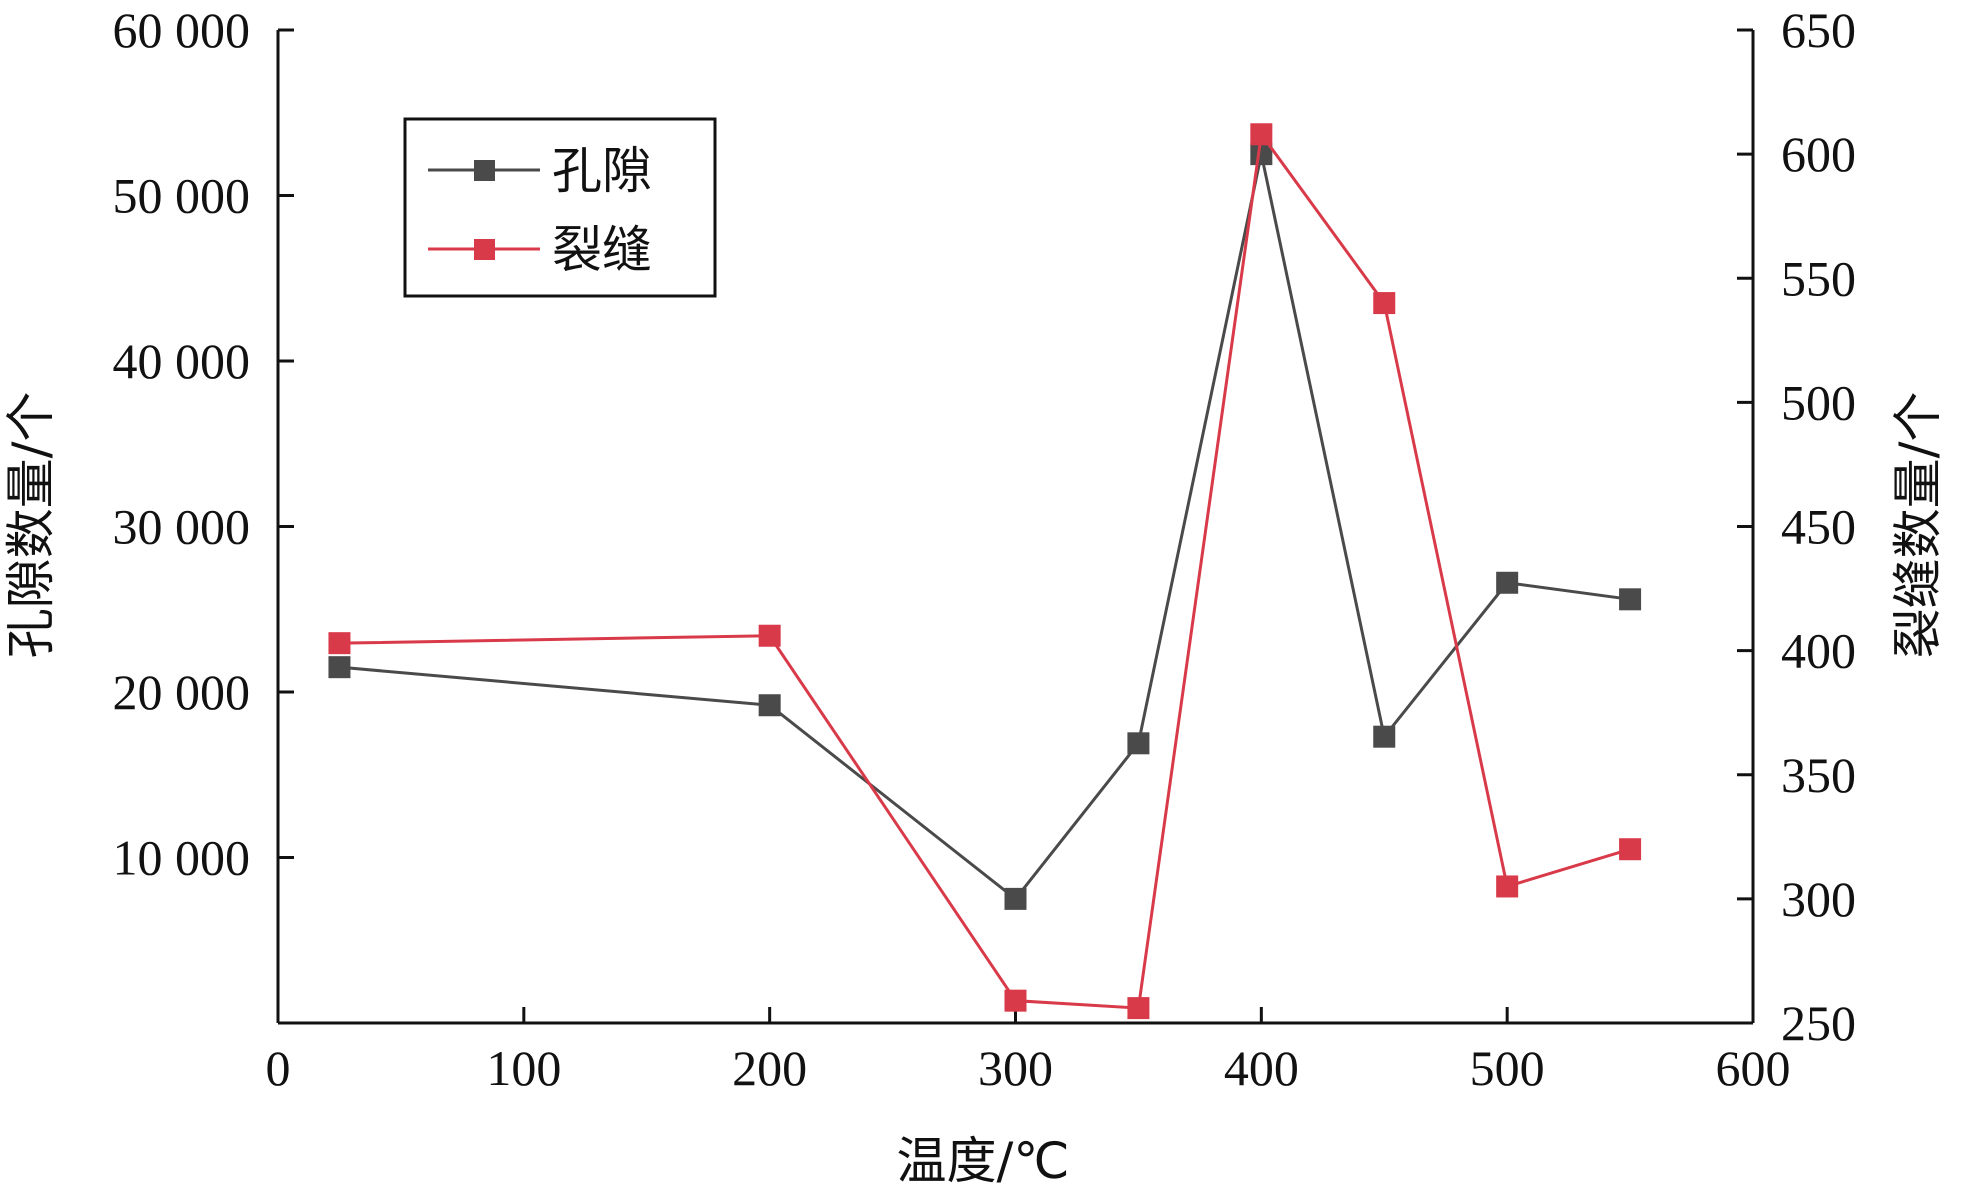 The height and width of the screenshot is (1192, 1963). What do you see at coordinates (602, 250) in the screenshot?
I see `legend-label-cracks: 裂缝` at bounding box center [602, 250].